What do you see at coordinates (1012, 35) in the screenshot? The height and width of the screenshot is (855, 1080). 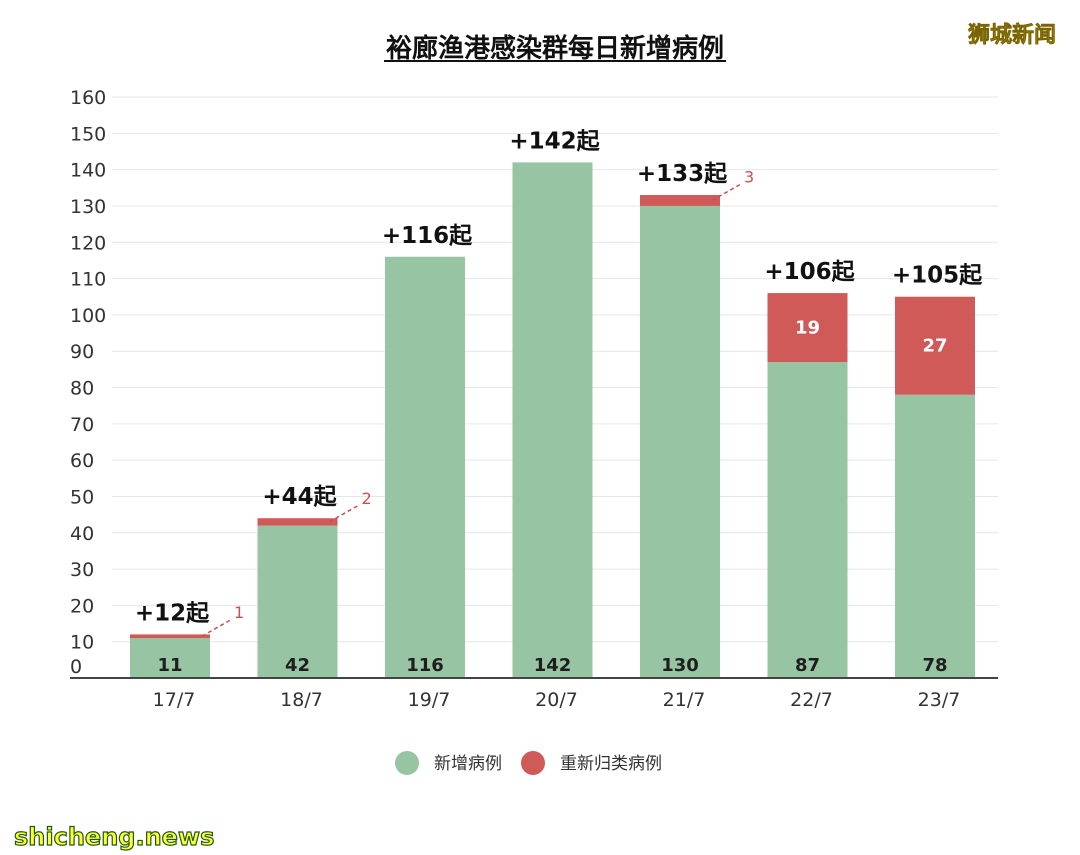 I see `watermark-logo-top: 狮城新闻` at bounding box center [1012, 35].